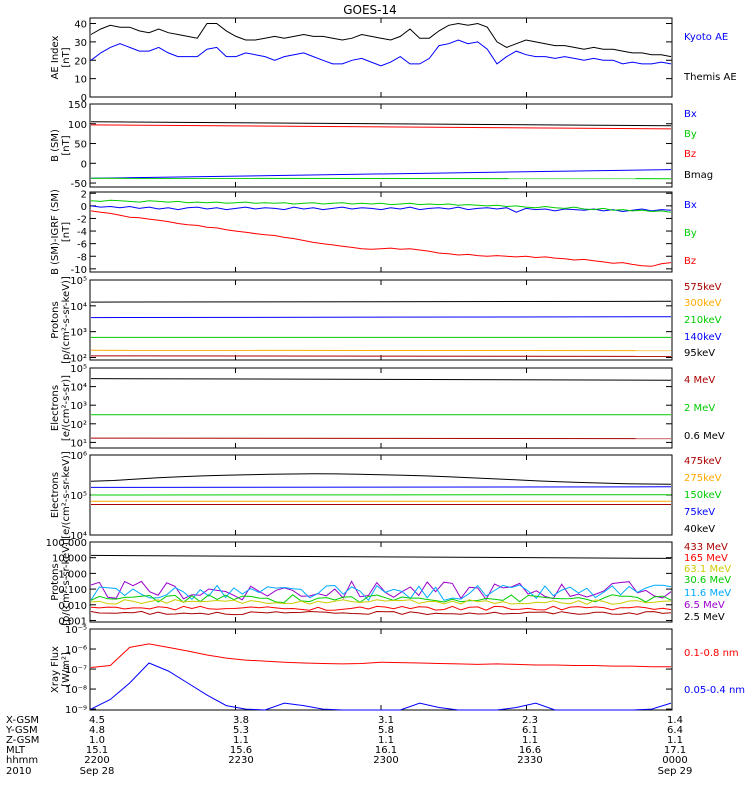 This screenshot has height=800, width=750. What do you see at coordinates (69, 559) in the screenshot?
I see `y-tick-label: 10.000` at bounding box center [69, 559].